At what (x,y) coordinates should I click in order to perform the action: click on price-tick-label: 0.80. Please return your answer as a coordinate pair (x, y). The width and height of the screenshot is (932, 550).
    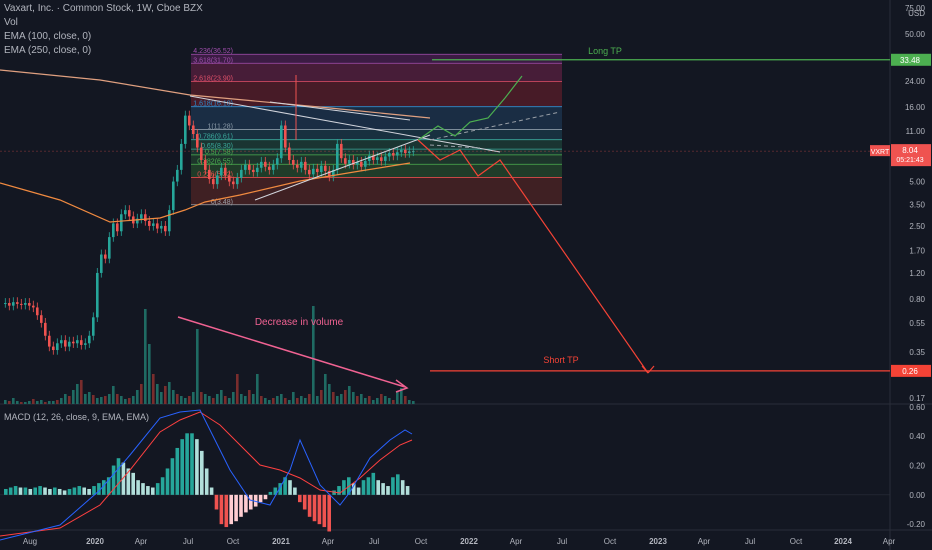
    Looking at the image, I should click on (917, 299).